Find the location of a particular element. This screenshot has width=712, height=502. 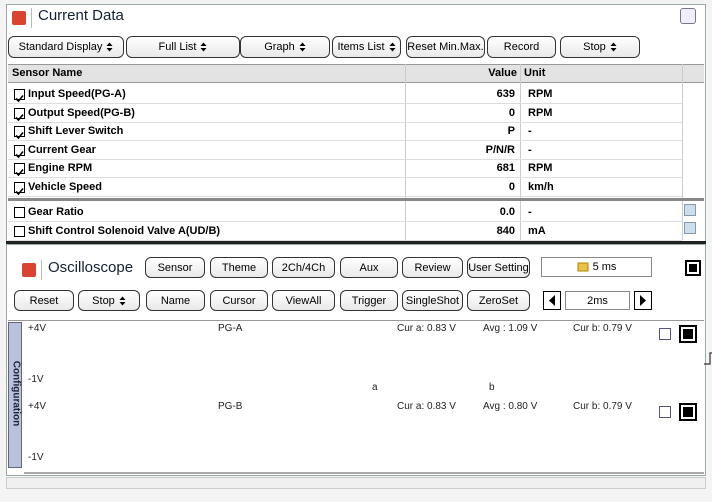

button: Graph is located at coordinates (285, 47).